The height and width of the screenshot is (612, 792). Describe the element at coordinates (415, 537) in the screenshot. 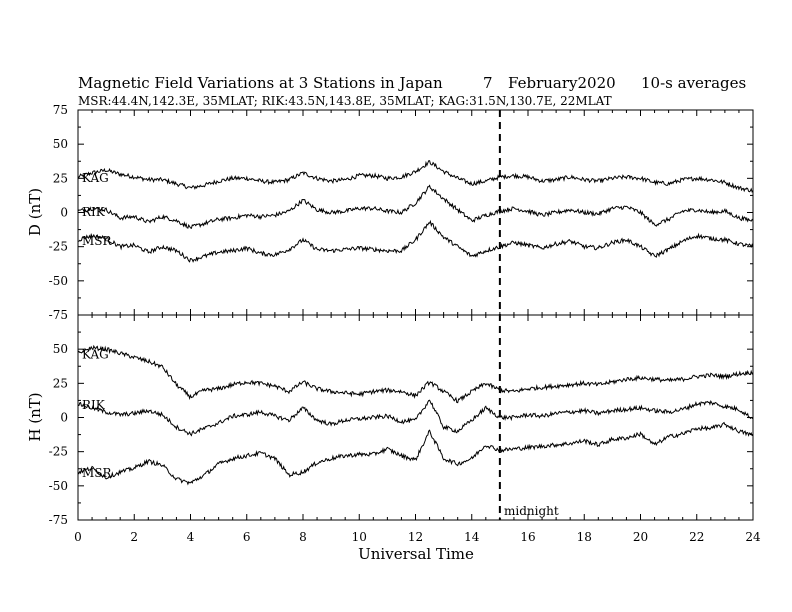

I see `x-tick-label: 12` at that location.